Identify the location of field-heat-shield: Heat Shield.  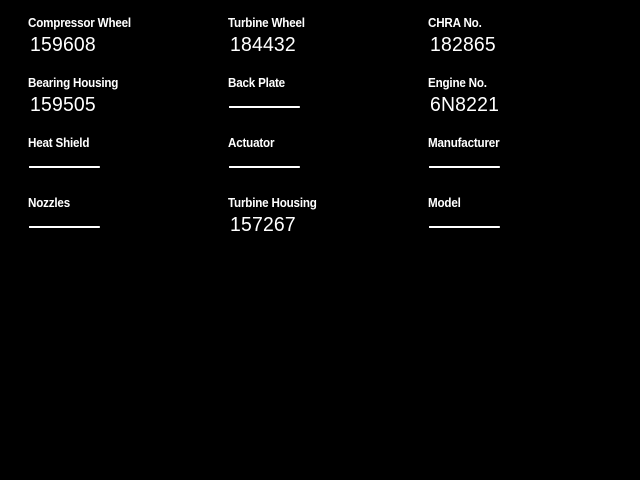
(123, 156).